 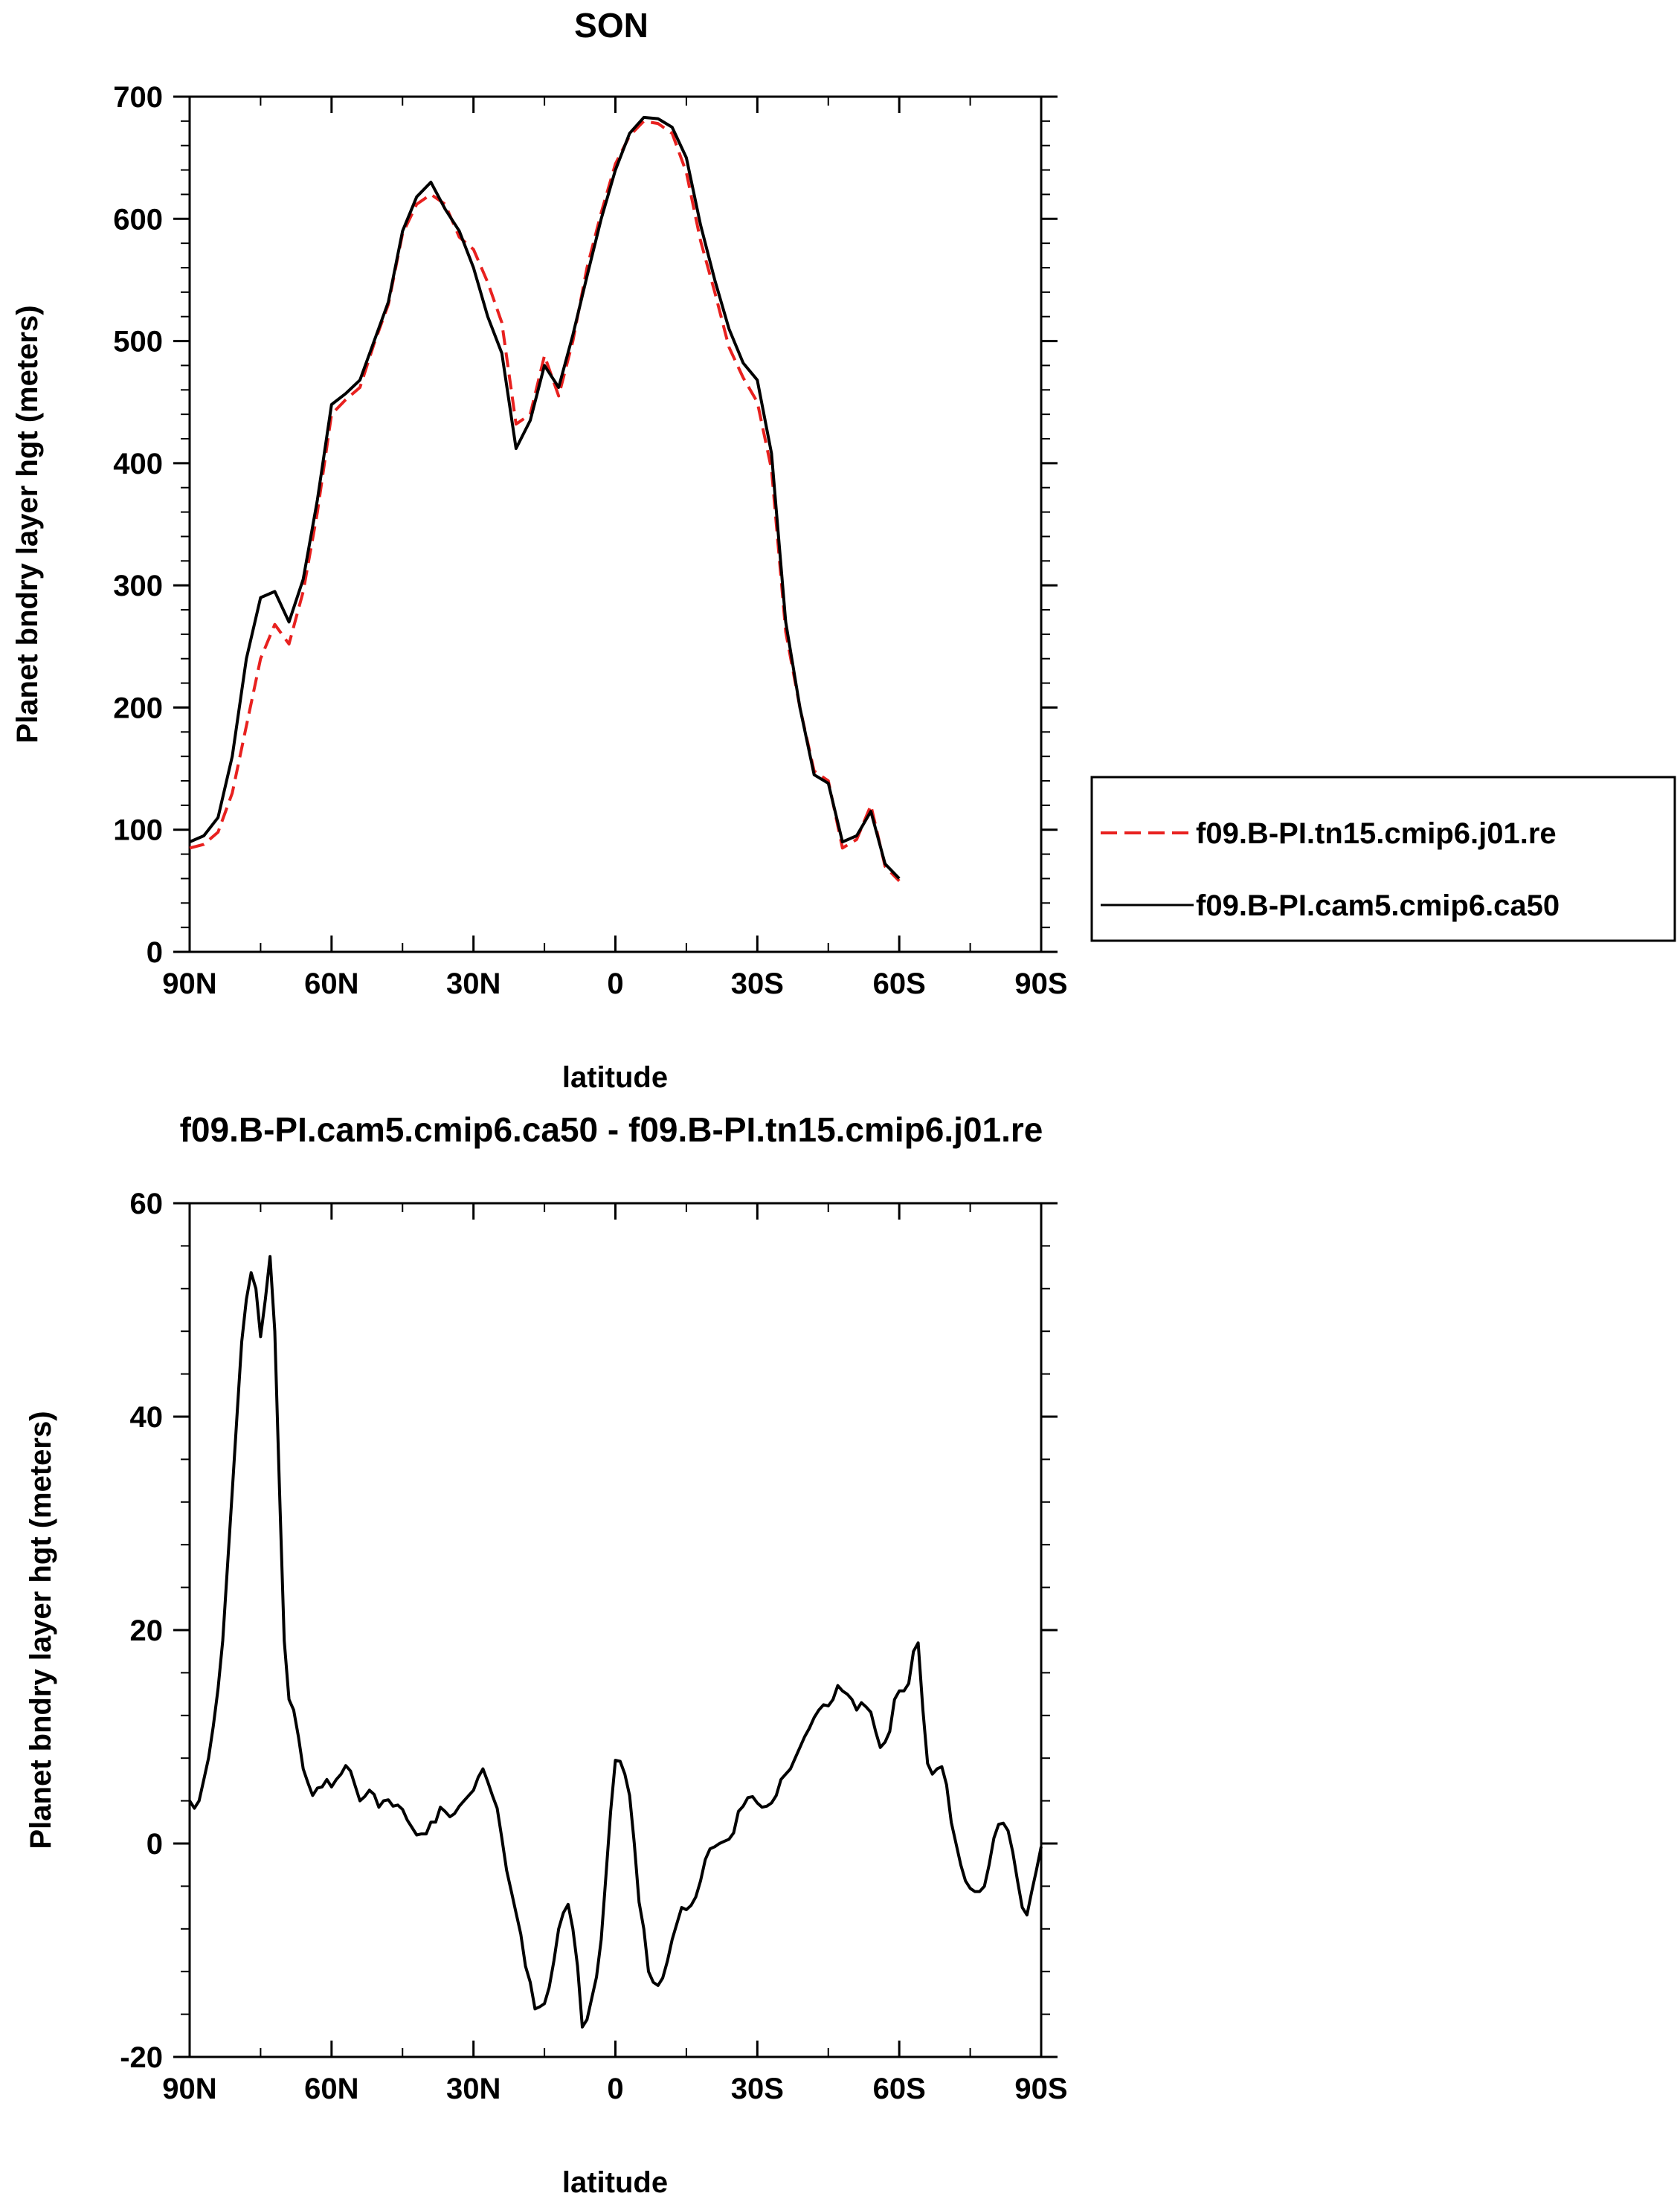 I want to click on top-chart-x-tick-labels: 90N 60N 30N 0 30S 60S 90S, so click(x=615, y=984).